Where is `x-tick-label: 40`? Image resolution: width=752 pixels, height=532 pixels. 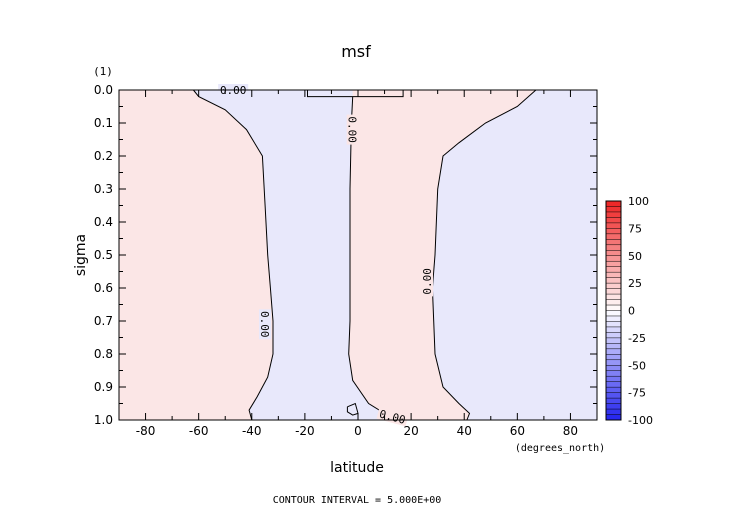
x-tick-label: 40 is located at coordinates (464, 431).